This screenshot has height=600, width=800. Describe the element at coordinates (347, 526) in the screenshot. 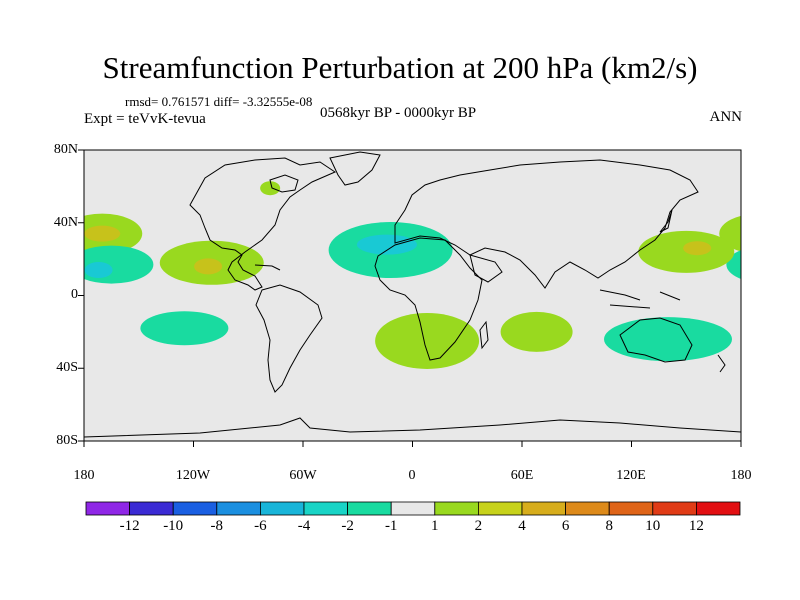

I see `colorbar-tick-label: -2` at that location.